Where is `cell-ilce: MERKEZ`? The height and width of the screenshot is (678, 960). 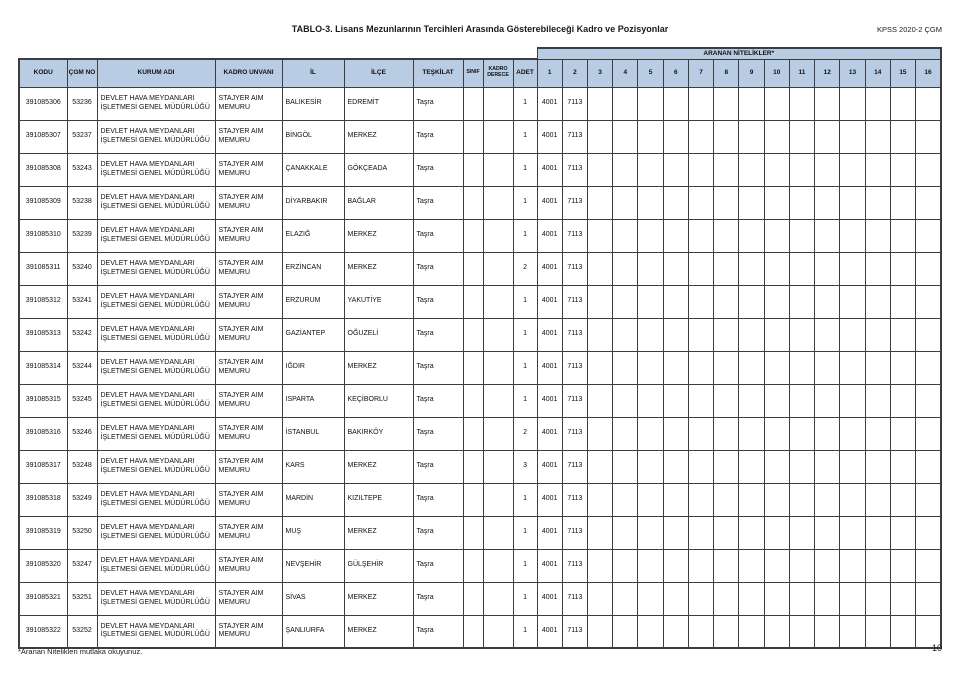 cell-ilce: MERKEZ is located at coordinates (378, 235).